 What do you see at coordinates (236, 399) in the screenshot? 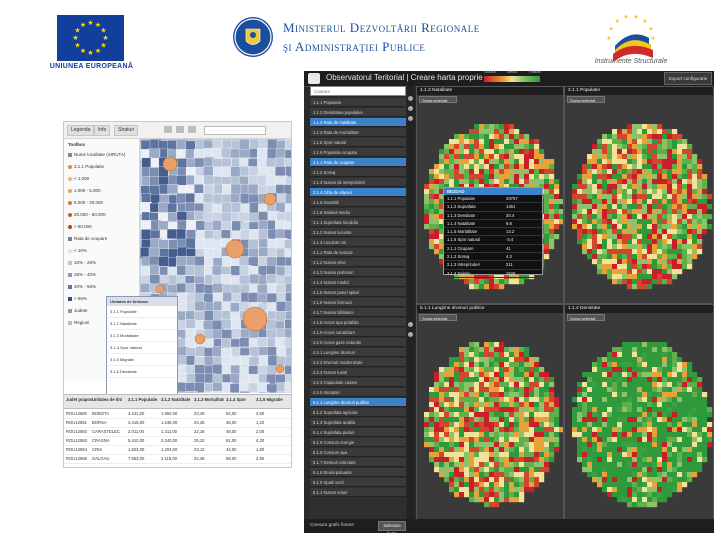
I see `table-header-cell: 3.1.4 Spor` at bounding box center [236, 399].